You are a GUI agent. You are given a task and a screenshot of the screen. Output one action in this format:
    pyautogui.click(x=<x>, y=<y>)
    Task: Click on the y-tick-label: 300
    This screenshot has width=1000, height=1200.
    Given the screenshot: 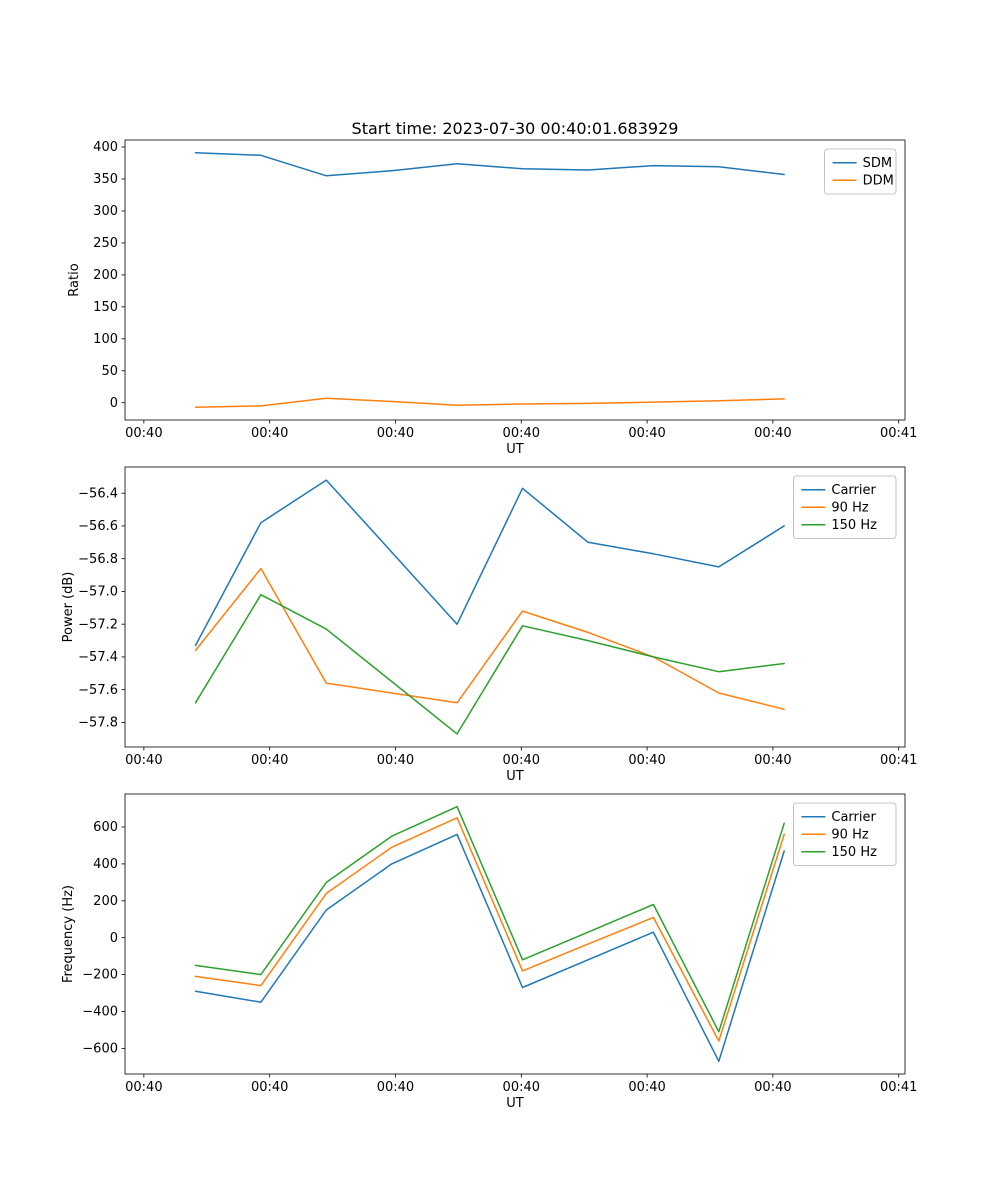 What is the action you would take?
    pyautogui.click(x=105, y=211)
    